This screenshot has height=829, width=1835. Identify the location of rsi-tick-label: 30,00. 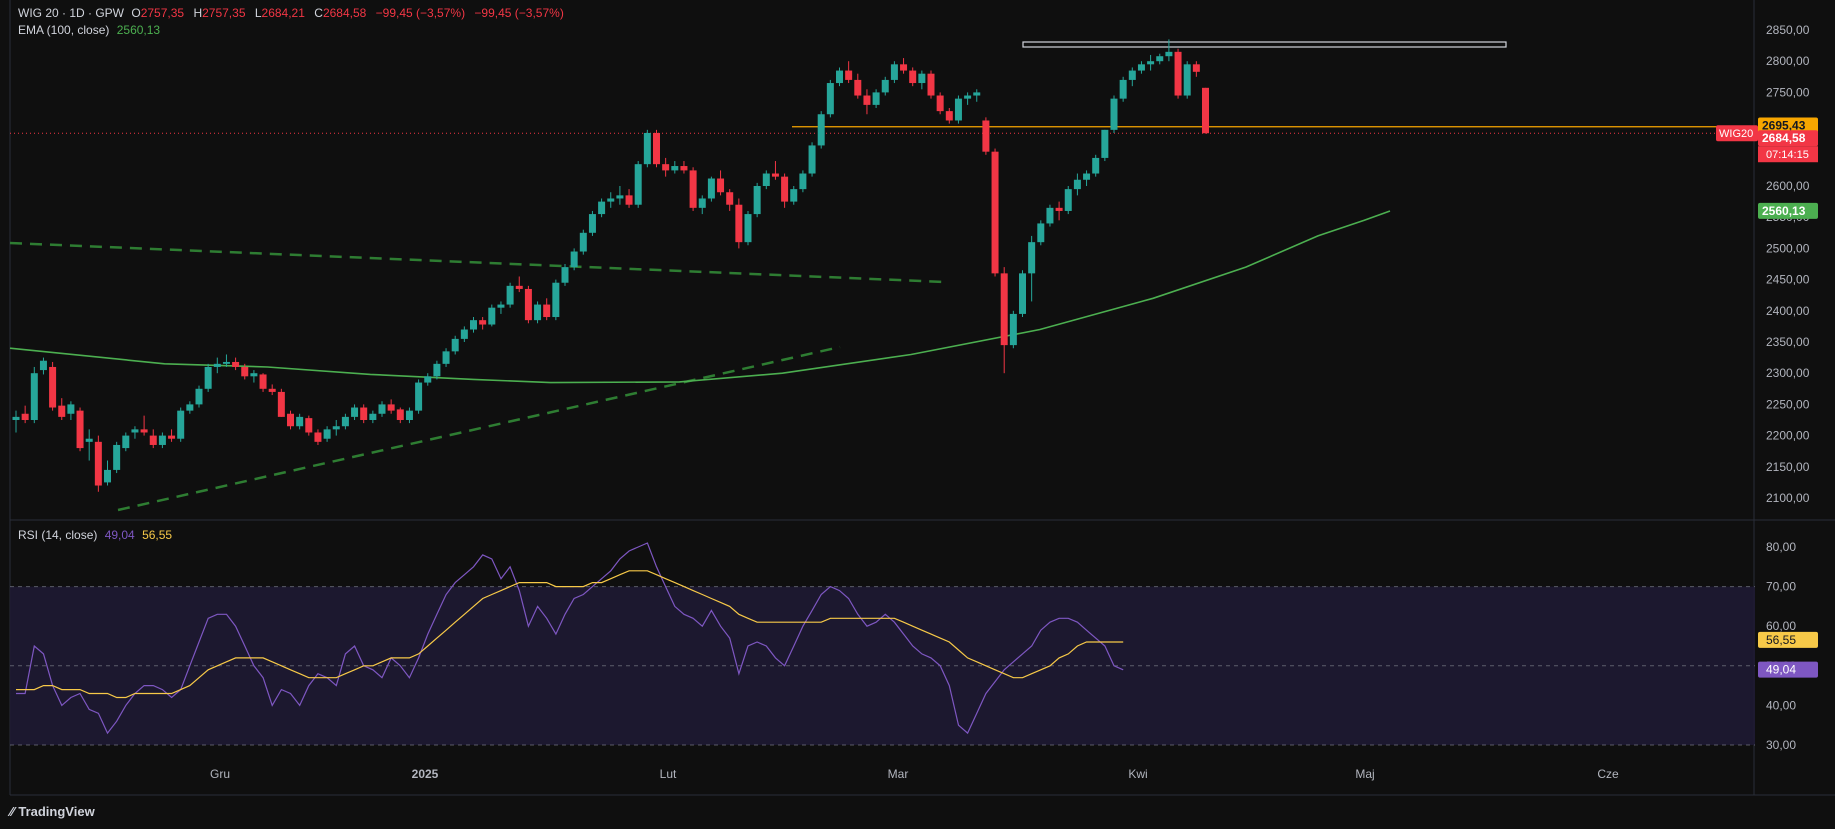
(1781, 745).